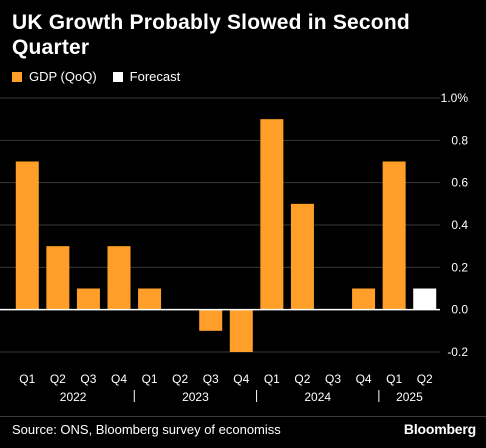 This screenshot has width=486, height=448. What do you see at coordinates (63, 76) in the screenshot?
I see `legend-label-gdp: GDP (QoQ)` at bounding box center [63, 76].